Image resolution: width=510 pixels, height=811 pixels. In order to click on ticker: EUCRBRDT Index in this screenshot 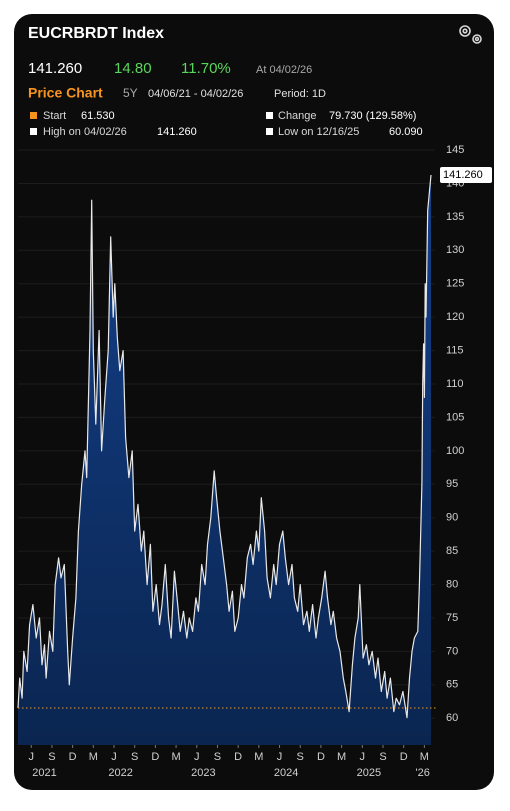, I will do `click(96, 33)`.